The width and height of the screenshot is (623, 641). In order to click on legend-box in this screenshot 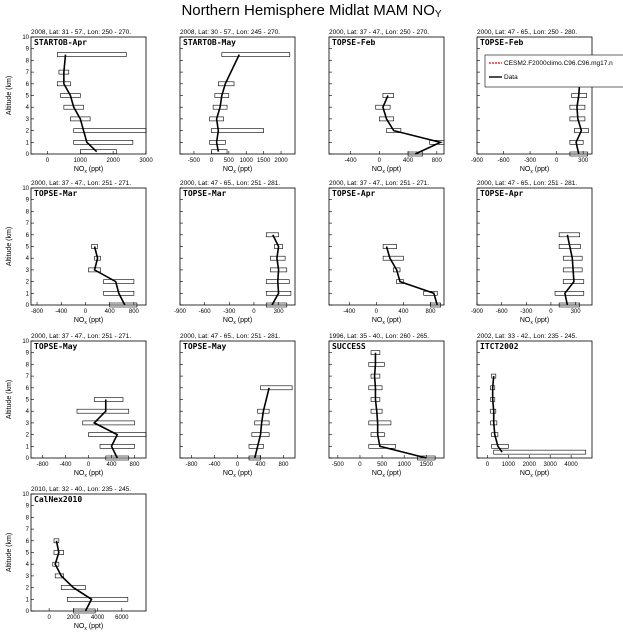, I will do `click(553, 71)`.